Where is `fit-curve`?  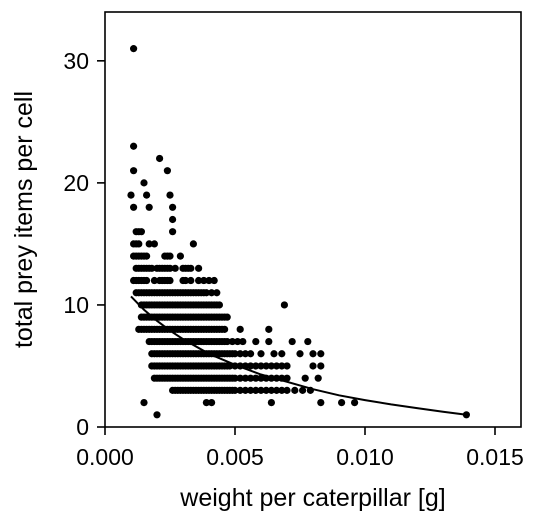 fit-curve is located at coordinates (298, 355).